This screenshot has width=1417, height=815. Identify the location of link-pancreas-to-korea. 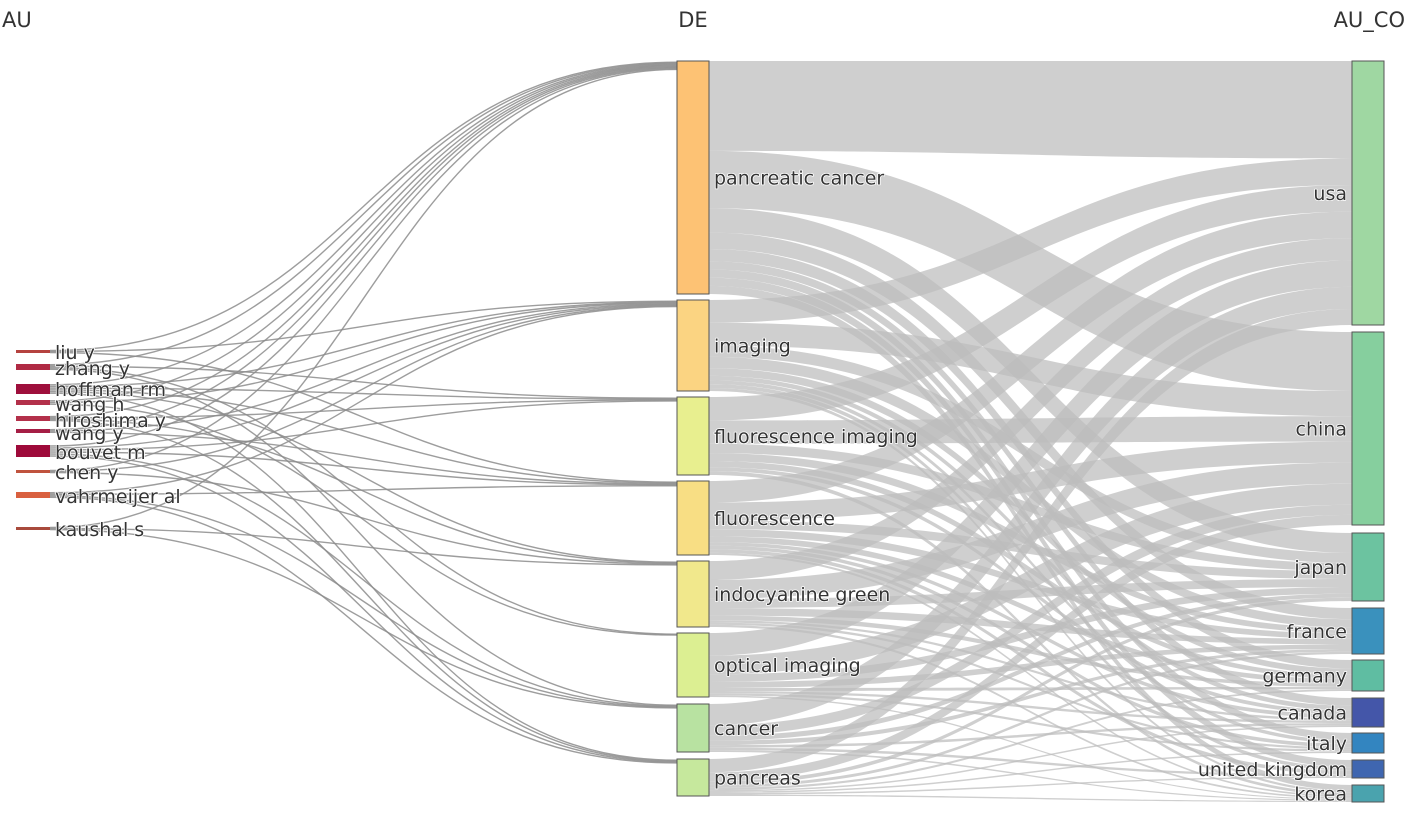
(1030, 798).